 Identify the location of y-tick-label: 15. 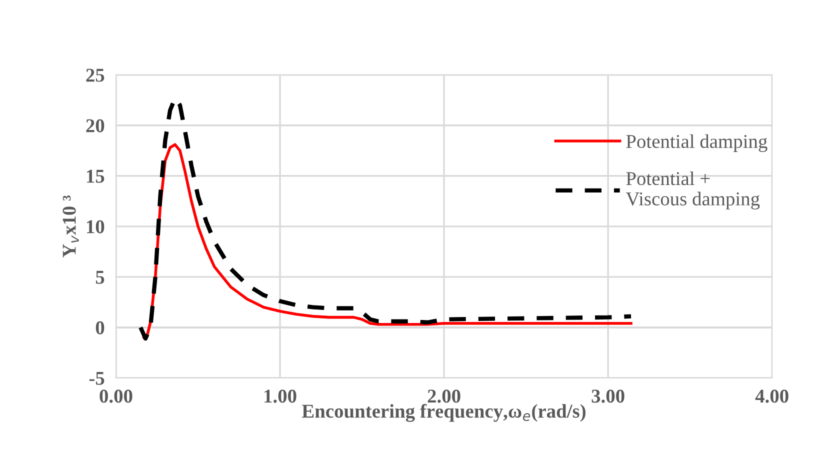
(95, 176).